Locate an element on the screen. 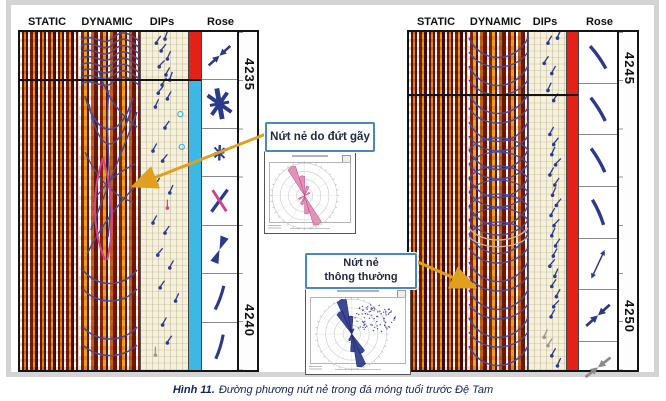 This screenshot has width=666, height=401. depth-track: 4245 4250 is located at coordinates (627, 201).